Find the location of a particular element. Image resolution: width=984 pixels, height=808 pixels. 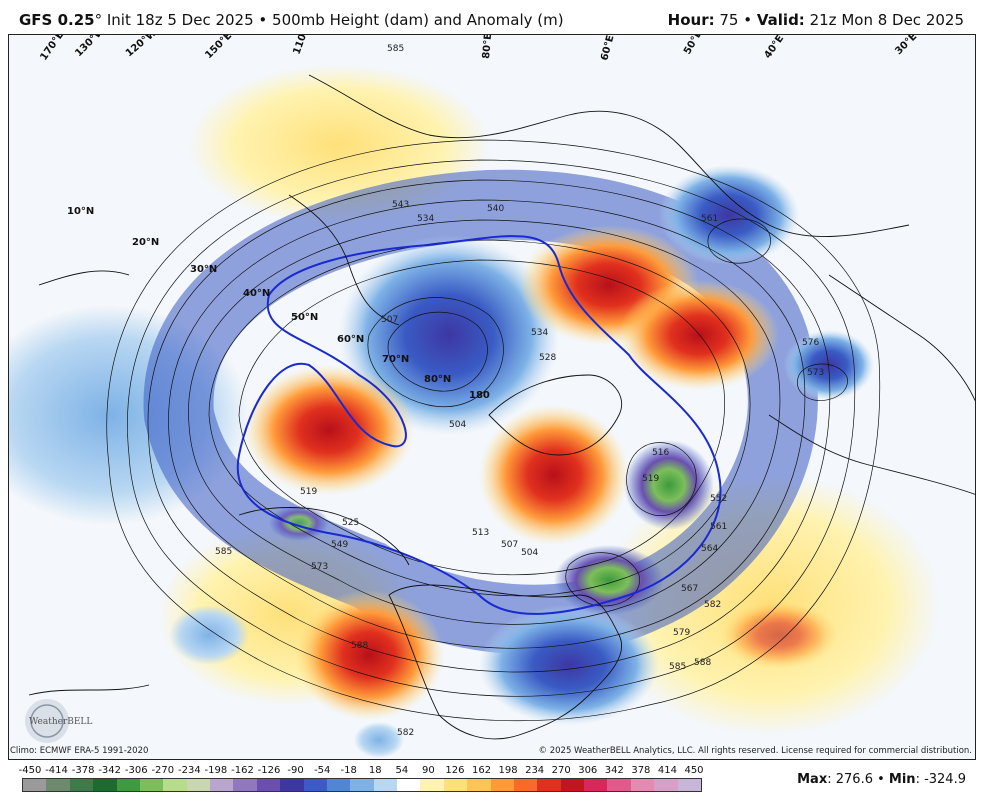

anomaly-red-west-us is located at coordinates (369, 655).